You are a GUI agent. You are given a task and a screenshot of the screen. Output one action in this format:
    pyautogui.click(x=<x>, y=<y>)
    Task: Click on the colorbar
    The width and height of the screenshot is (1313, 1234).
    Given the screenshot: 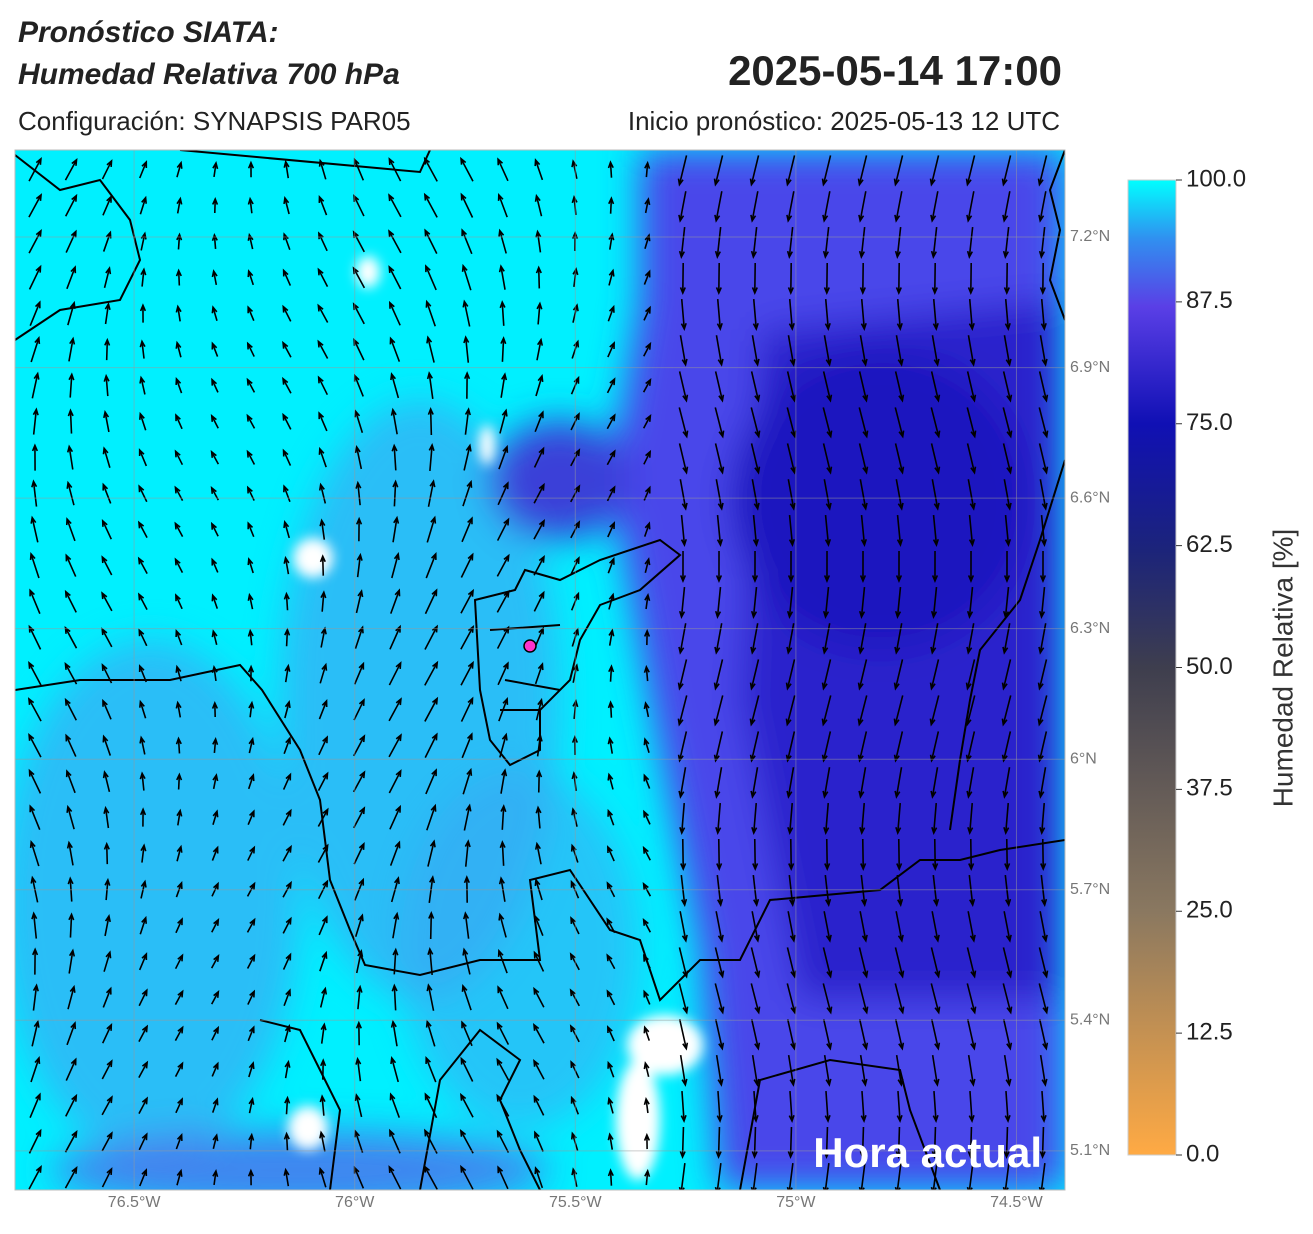 What is the action you would take?
    pyautogui.click(x=1152, y=667)
    